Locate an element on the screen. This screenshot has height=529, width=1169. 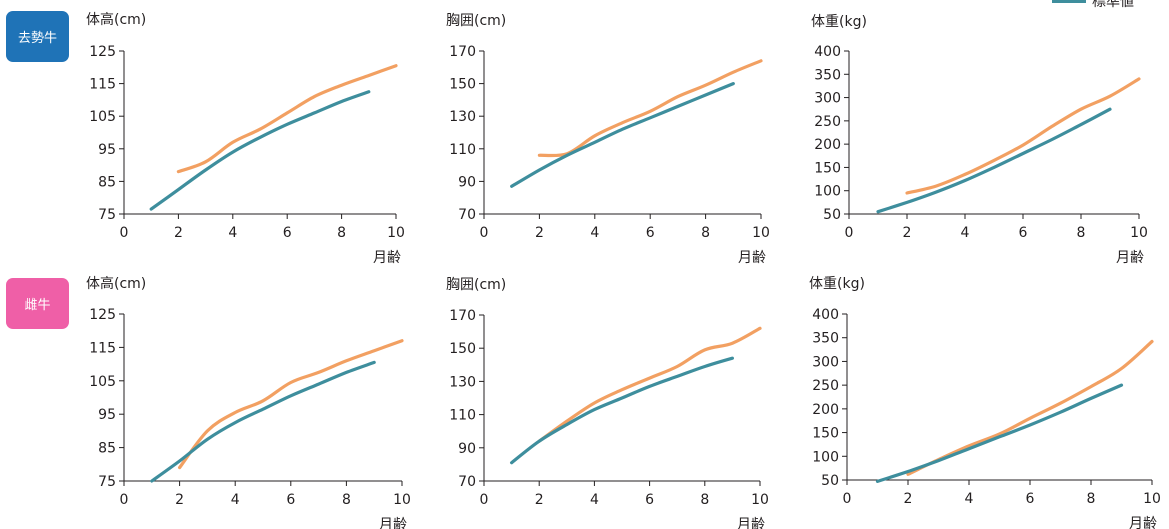
y-tick-label: 100 is located at coordinates (827, 192).